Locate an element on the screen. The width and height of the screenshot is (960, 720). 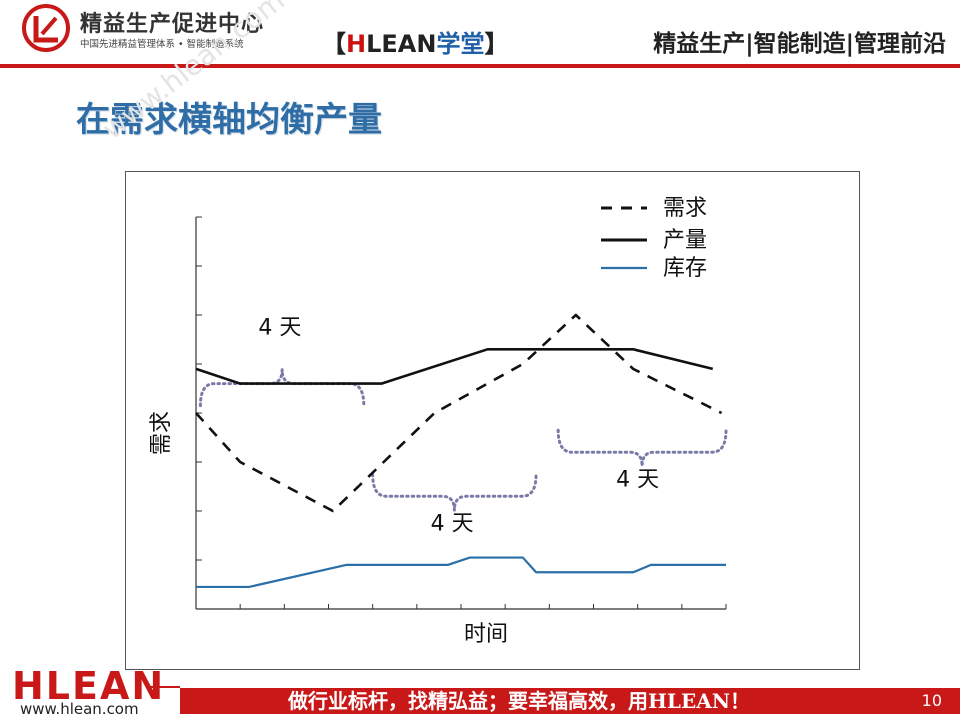
hlean-logo-icon is located at coordinates (46, 28).